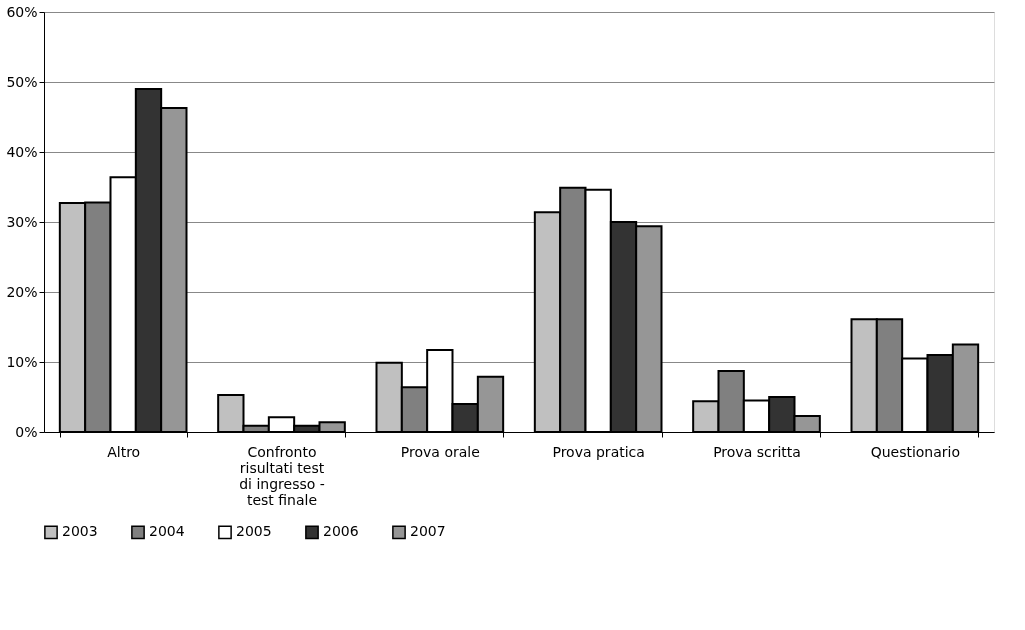 This screenshot has height=630, width=1025. I want to click on legend-label: 2004, so click(167, 531).